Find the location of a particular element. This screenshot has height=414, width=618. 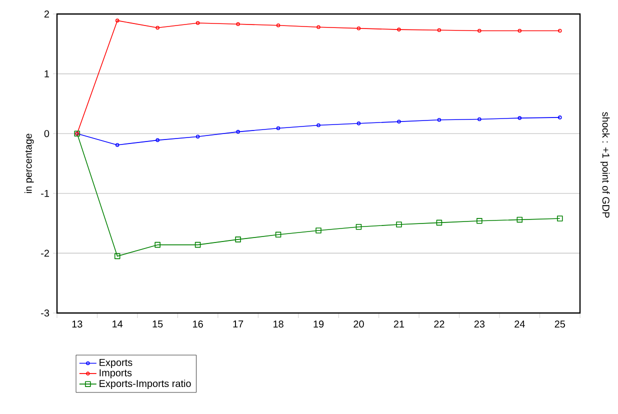

x-tick-label: 17 is located at coordinates (238, 324).